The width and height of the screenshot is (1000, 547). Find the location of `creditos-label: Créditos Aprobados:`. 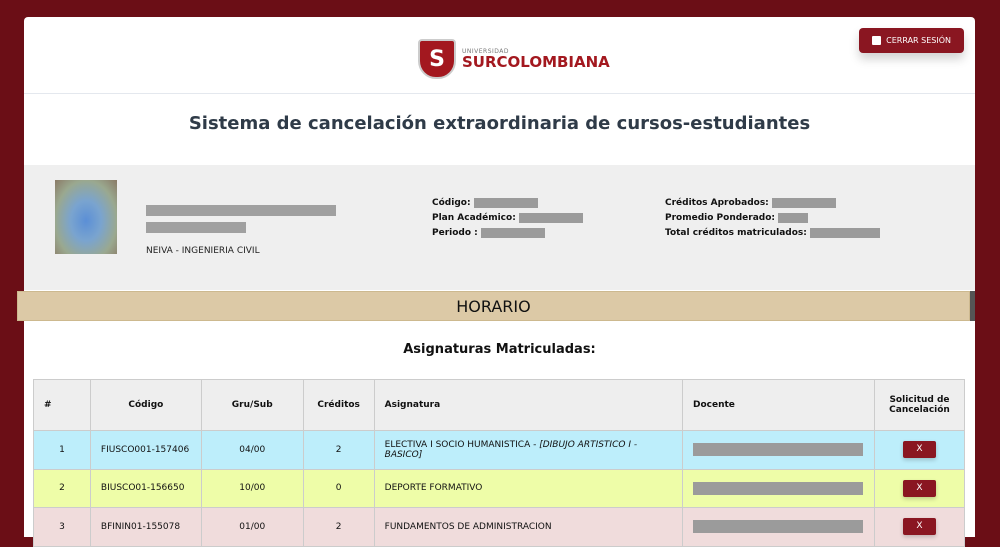

creditos-label: Créditos Aprobados: is located at coordinates (717, 203).